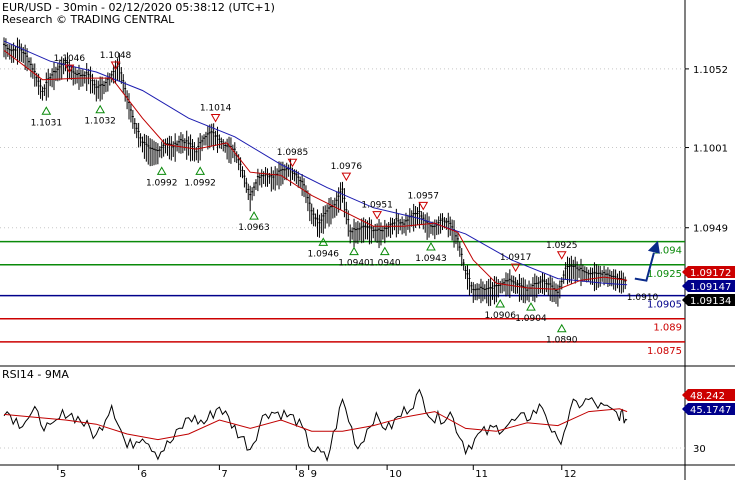 Image resolution: width=735 pixels, height=480 pixels. What do you see at coordinates (644, 267) in the screenshot?
I see `forecast-arrow-line` at bounding box center [644, 267].